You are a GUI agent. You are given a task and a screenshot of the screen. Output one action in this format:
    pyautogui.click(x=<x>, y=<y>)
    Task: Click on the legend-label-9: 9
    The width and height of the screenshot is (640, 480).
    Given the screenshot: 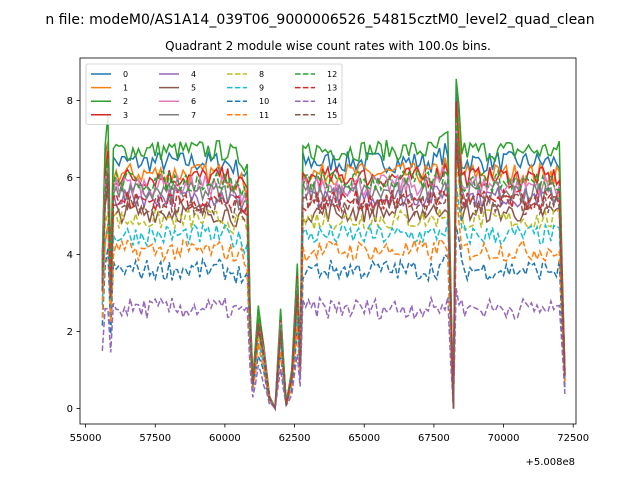 What is the action you would take?
    pyautogui.click(x=261, y=88)
    